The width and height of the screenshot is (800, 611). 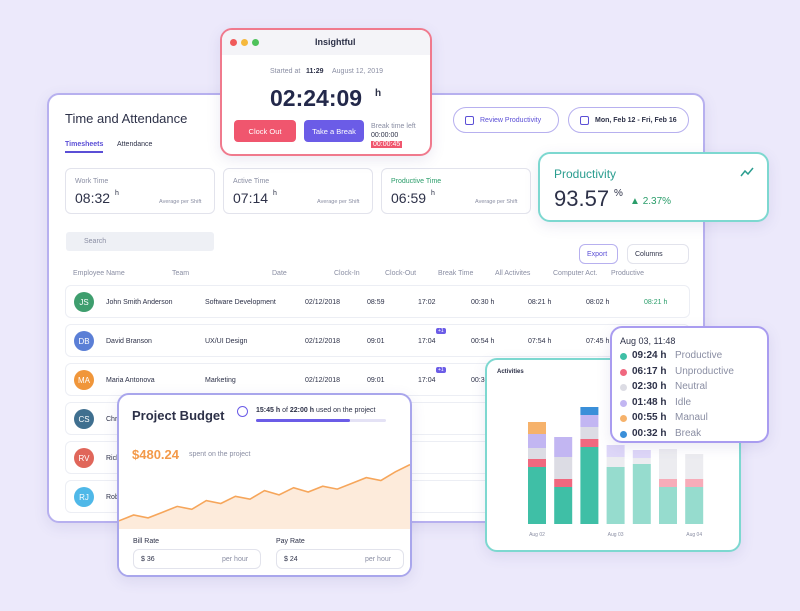 What do you see at coordinates (334, 131) in the screenshot?
I see `break-button: Take a Break` at bounding box center [334, 131].